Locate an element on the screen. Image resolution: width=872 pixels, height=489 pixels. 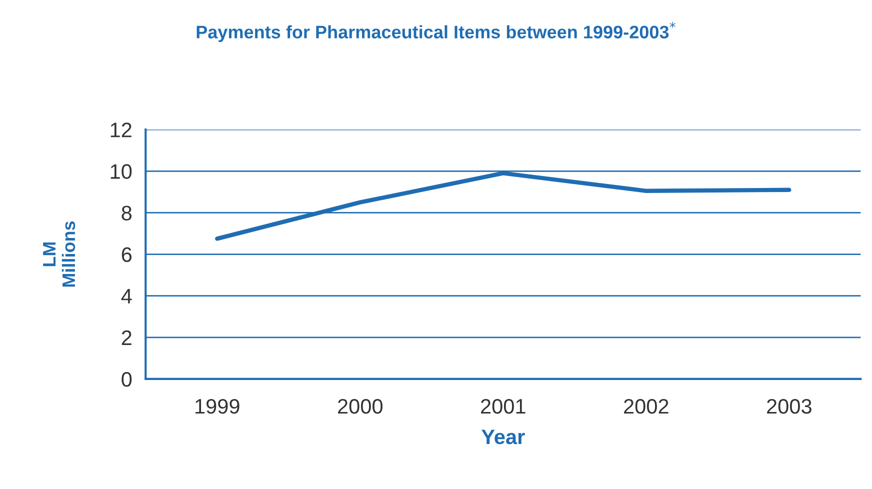
y-tick-label: 8 is located at coordinates (127, 213).